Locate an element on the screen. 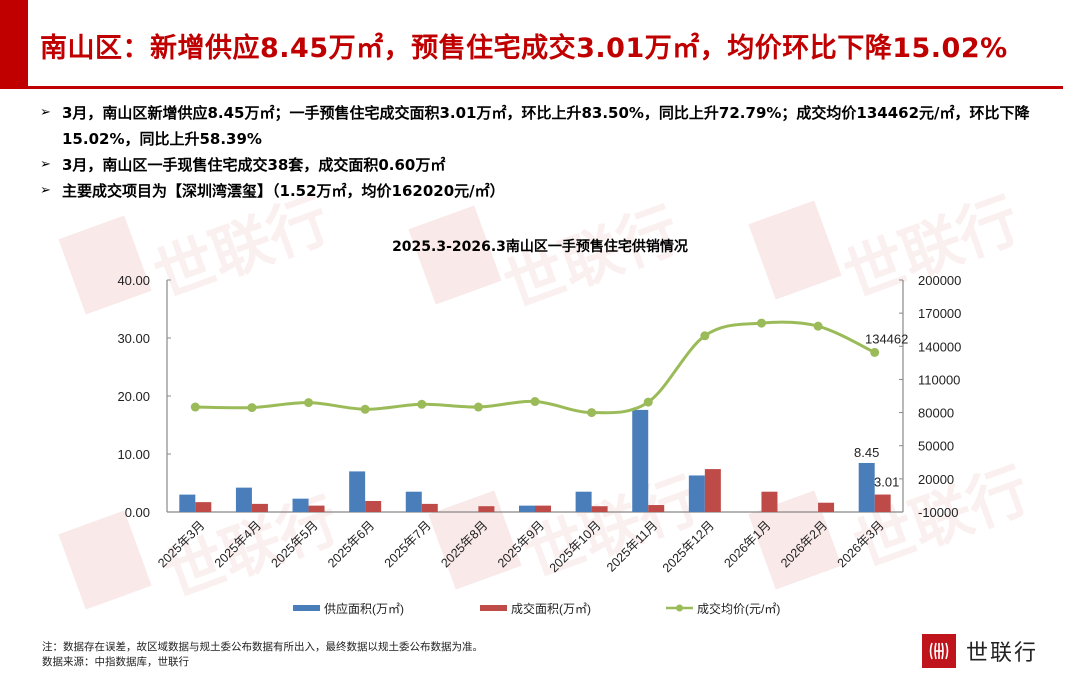 Image resolution: width=1080 pixels, height=675 pixels. left-axis-label: 30.00 is located at coordinates (133, 338).